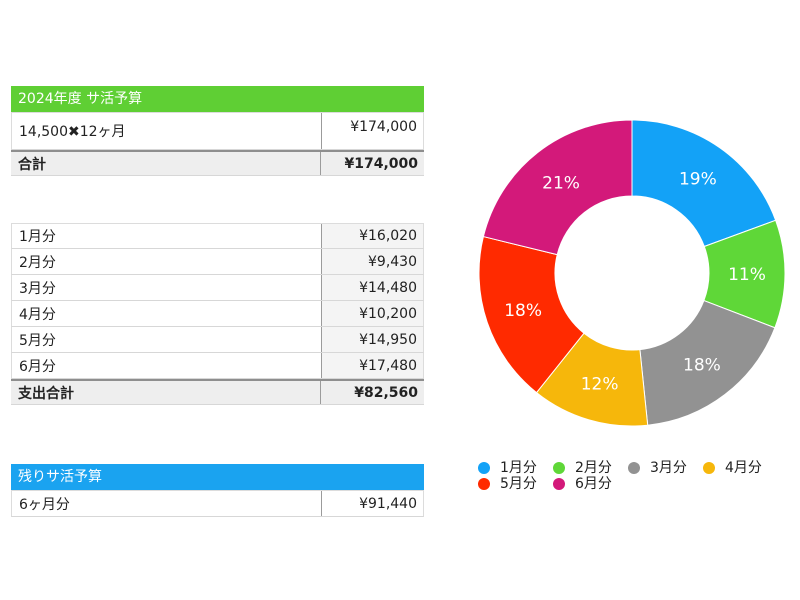  I want to click on legend-label: 5月分, so click(518, 484).